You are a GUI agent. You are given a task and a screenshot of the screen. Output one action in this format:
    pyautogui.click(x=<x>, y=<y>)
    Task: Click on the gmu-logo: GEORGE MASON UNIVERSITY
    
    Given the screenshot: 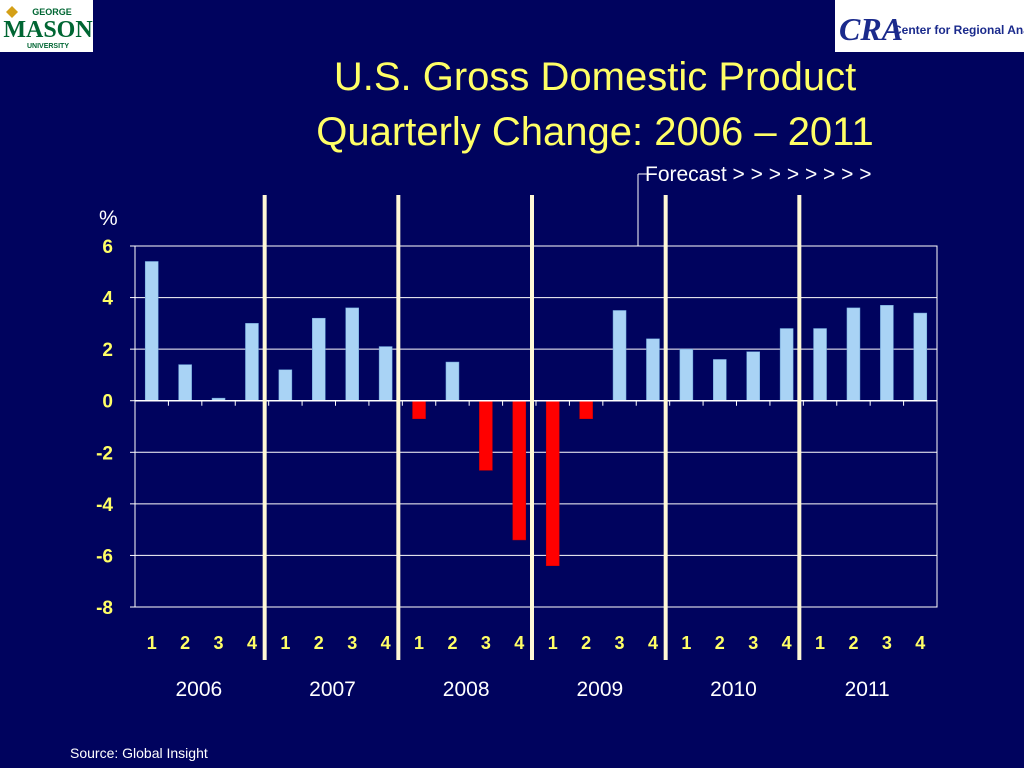 What is the action you would take?
    pyautogui.click(x=46, y=26)
    